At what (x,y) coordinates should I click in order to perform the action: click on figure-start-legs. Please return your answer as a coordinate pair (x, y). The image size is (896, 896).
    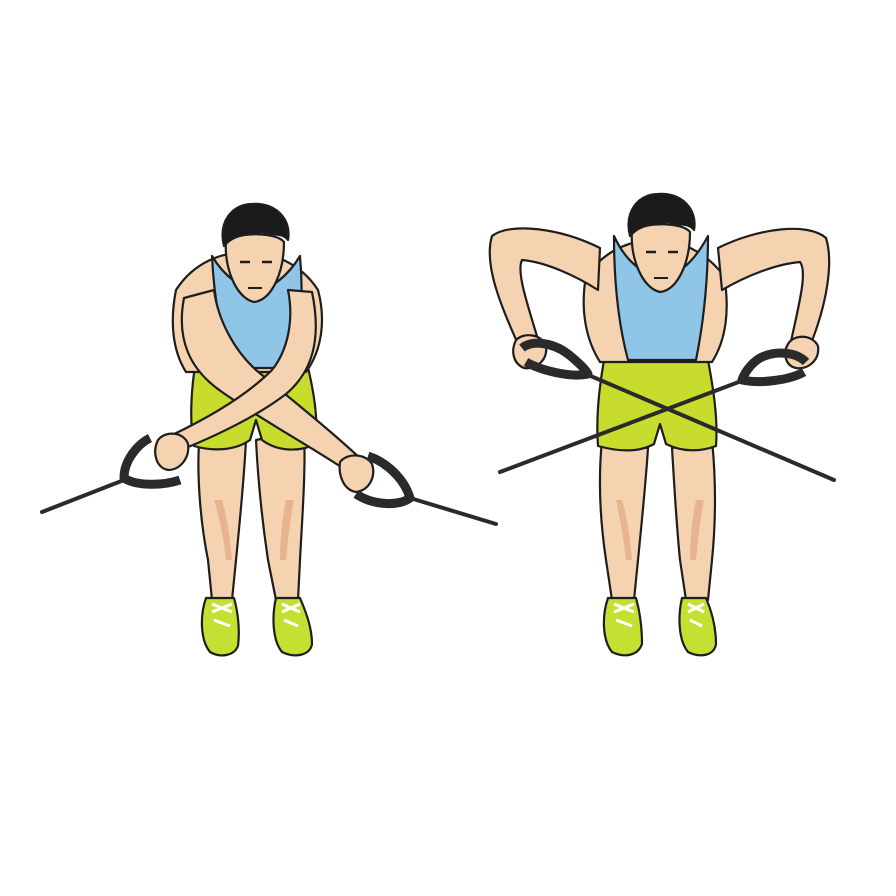
    Looking at the image, I should click on (251, 515).